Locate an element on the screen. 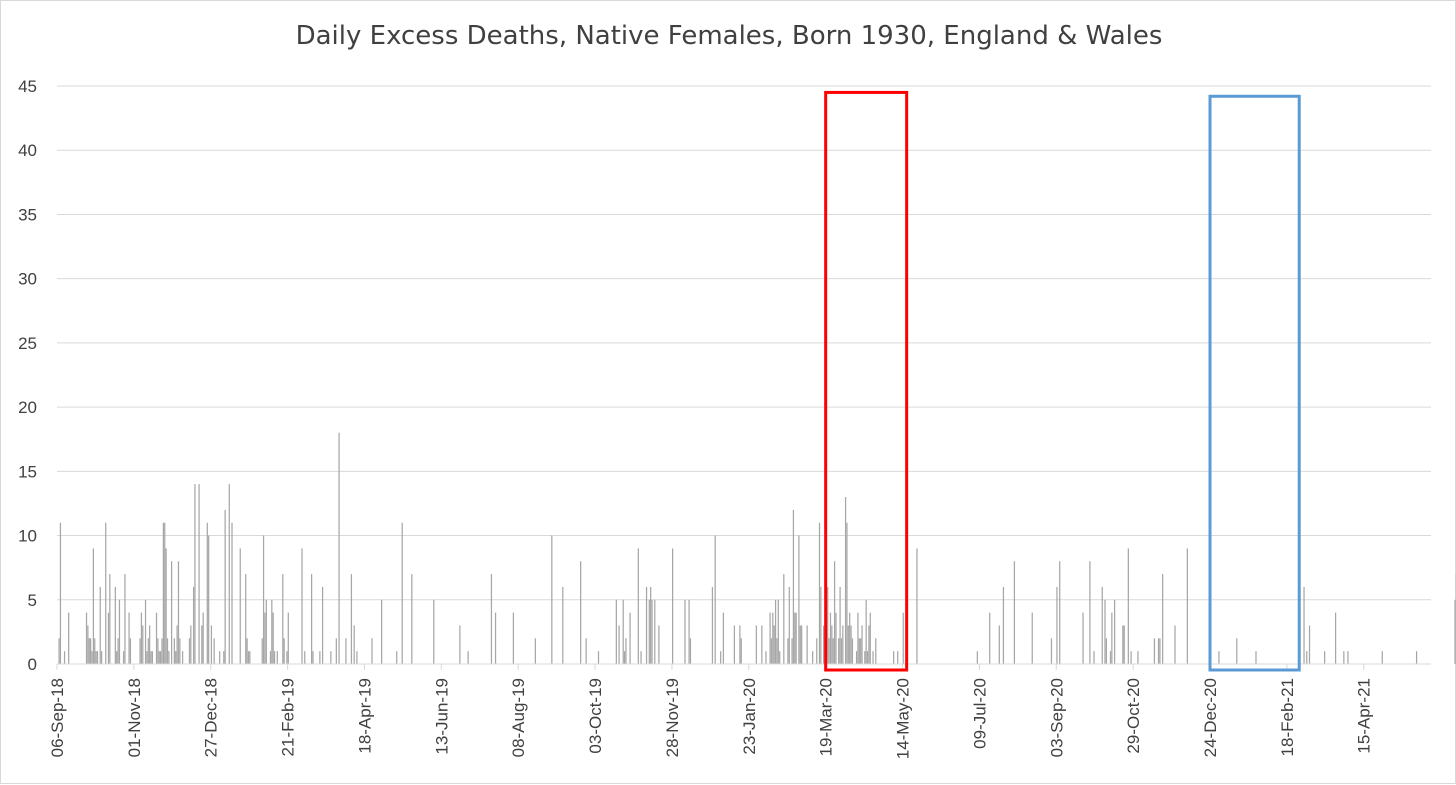 Image resolution: width=1456 pixels, height=785 pixels. highlight-box-second-wave is located at coordinates (1254, 383).